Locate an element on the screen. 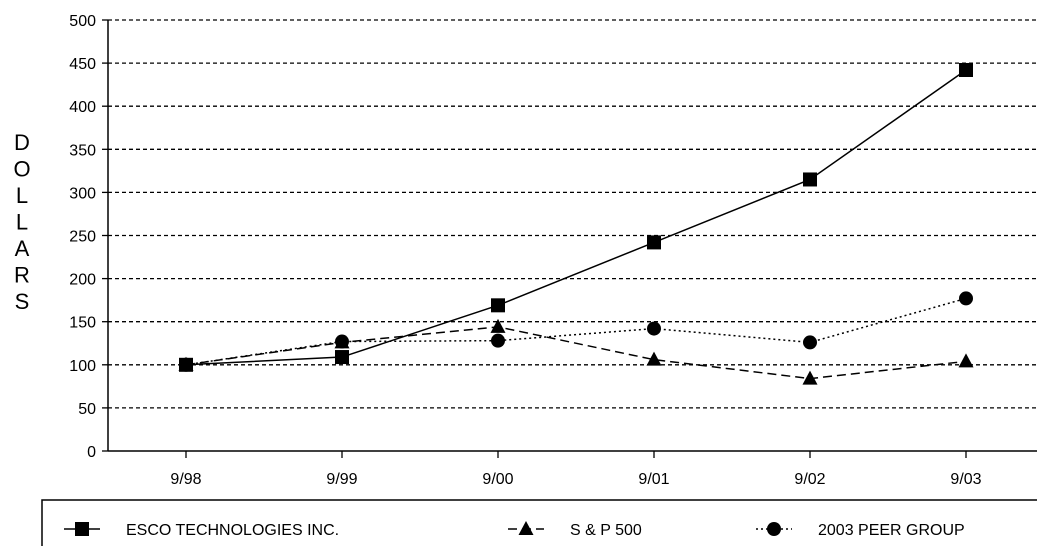 The height and width of the screenshot is (546, 1037). x-tick-label: 9/03 is located at coordinates (965, 479).